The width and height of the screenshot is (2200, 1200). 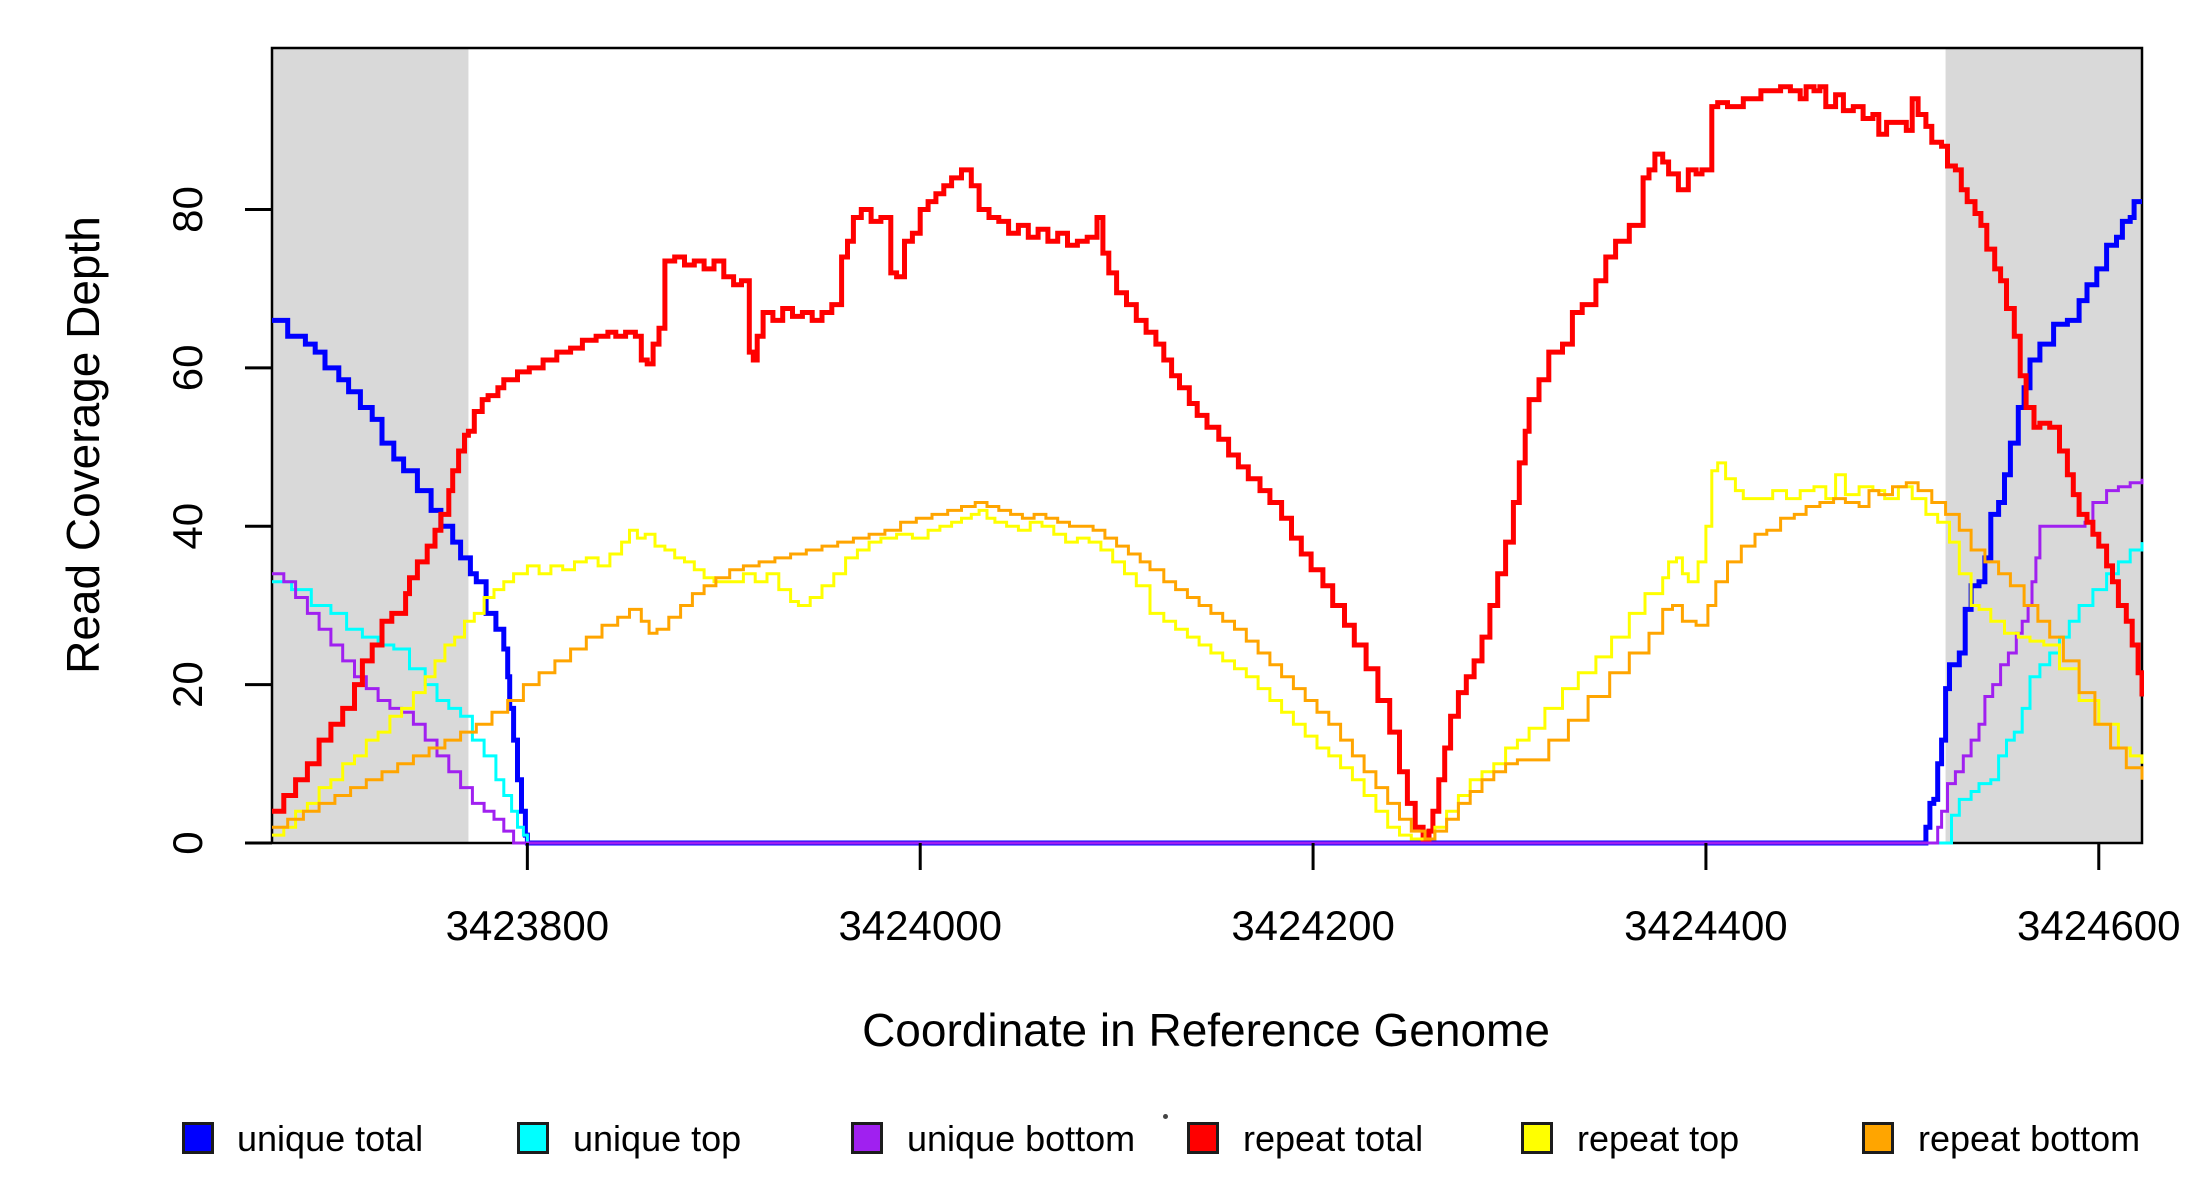 I want to click on repeat-bottom-swatch-icon, so click(x=1878, y=1138).